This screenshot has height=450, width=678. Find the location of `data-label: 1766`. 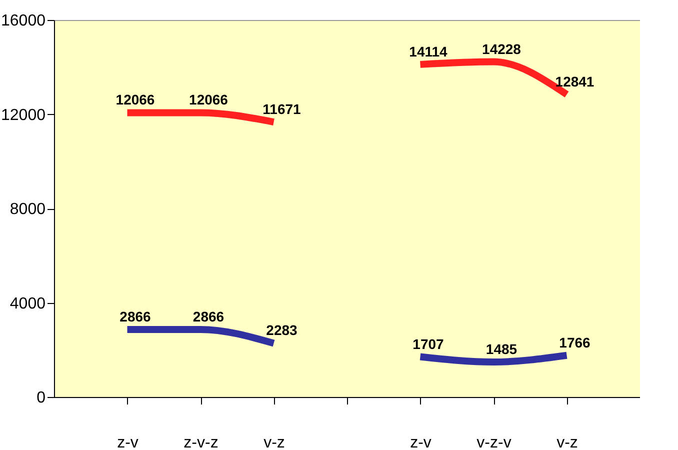

data-label: 1766 is located at coordinates (575, 342).